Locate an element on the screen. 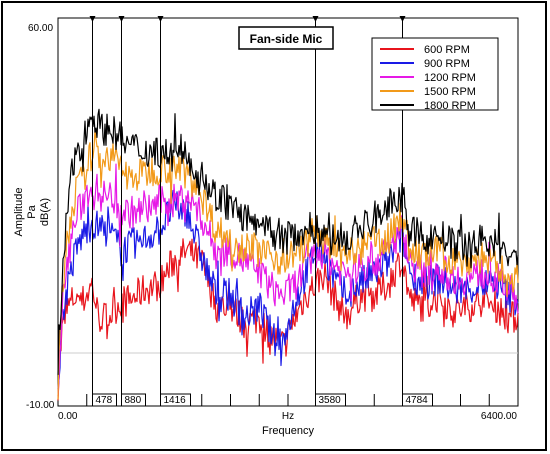  y-tick-min: -10.00 is located at coordinates (40, 405).